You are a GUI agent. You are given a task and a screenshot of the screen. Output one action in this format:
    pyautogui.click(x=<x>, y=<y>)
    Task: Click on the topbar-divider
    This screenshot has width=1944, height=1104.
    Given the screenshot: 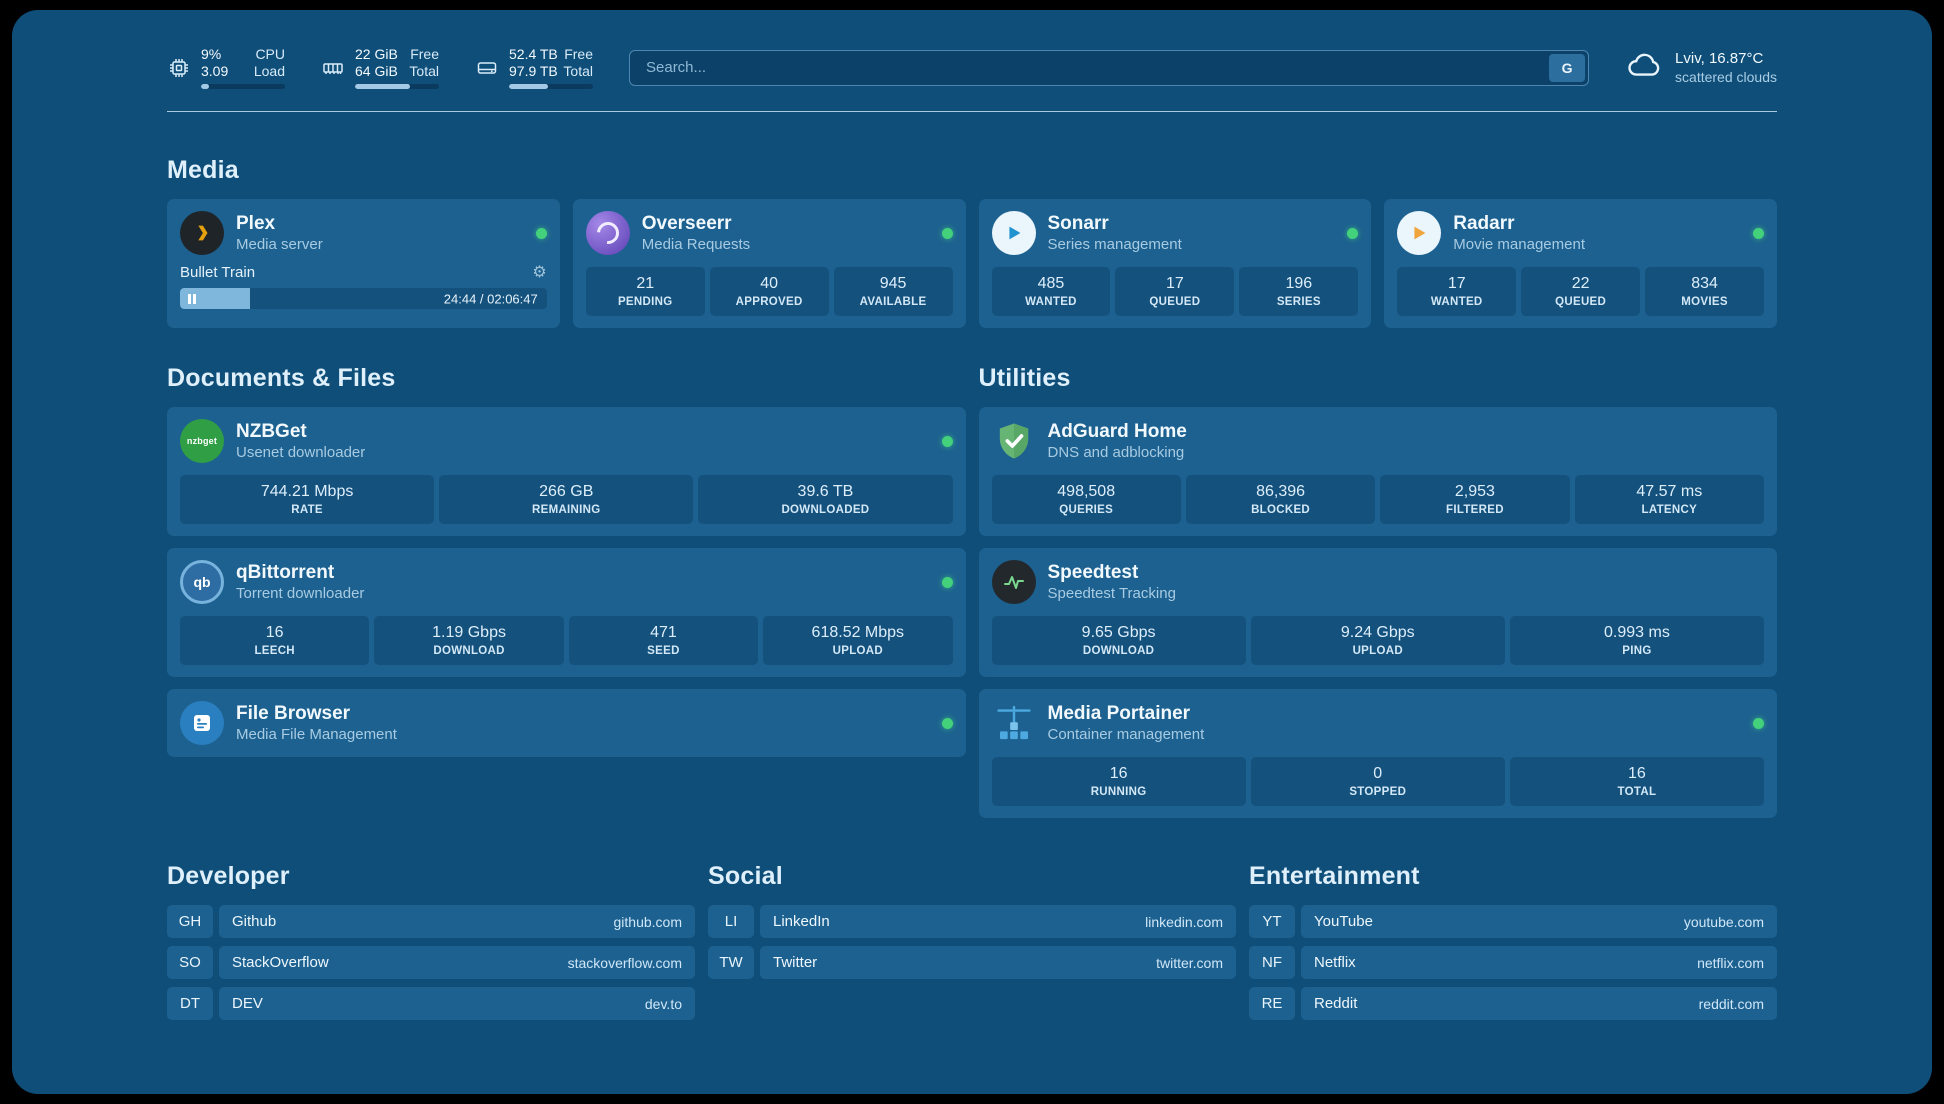 What is the action you would take?
    pyautogui.click(x=972, y=111)
    